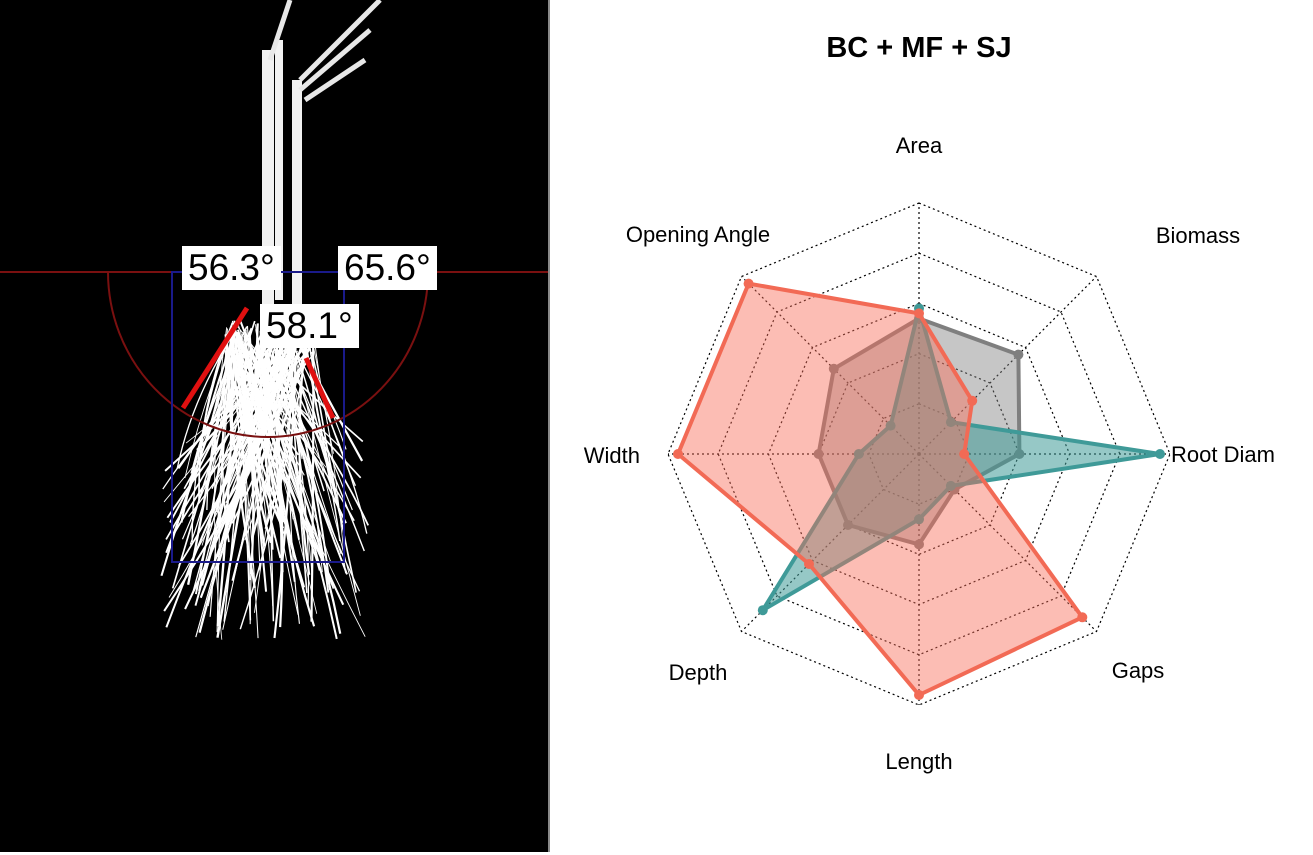  Describe the element at coordinates (1138, 670) in the screenshot. I see `axis-label-3: Gaps` at that location.